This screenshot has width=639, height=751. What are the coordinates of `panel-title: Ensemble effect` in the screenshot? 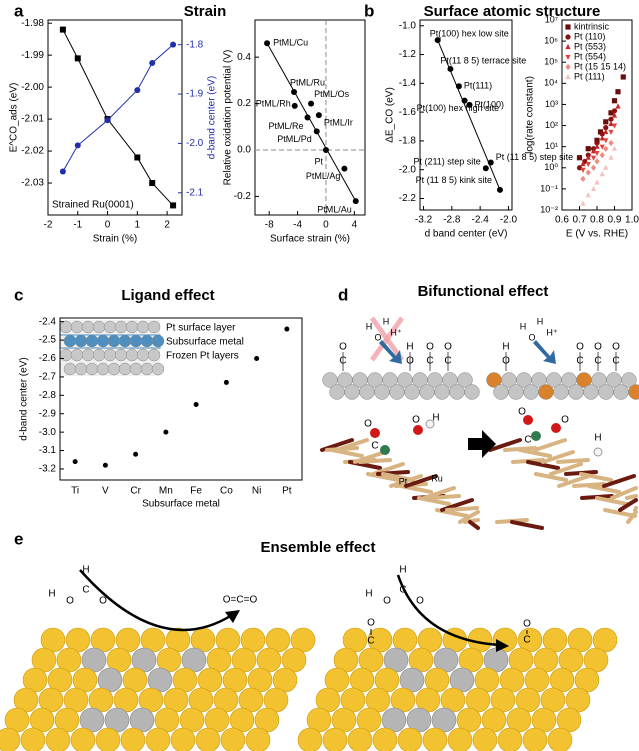 It's located at (317, 547).